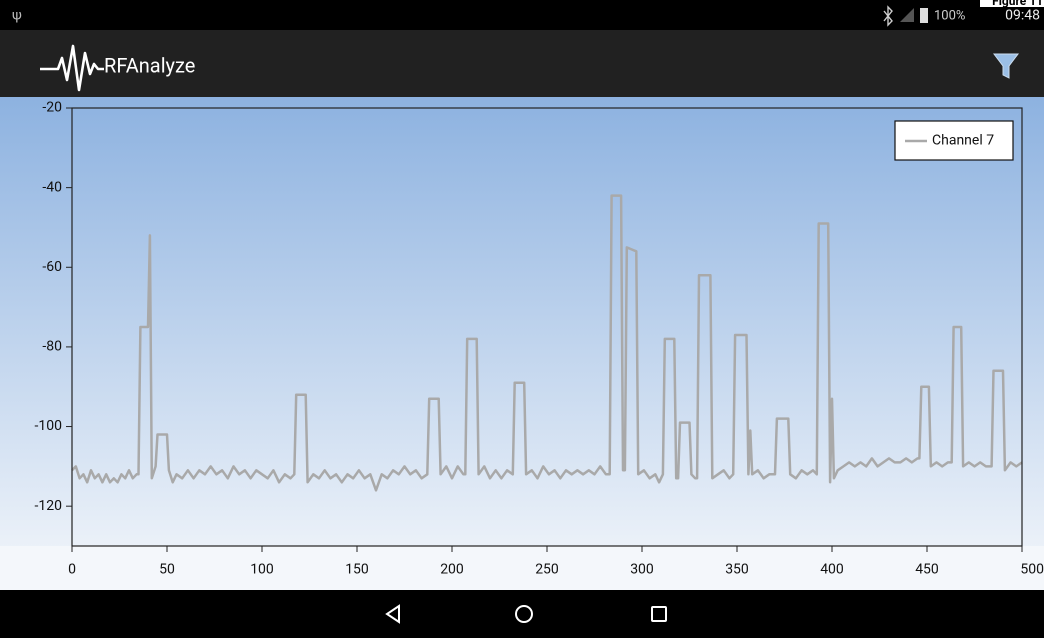  I want to click on app-logo, so click(72, 68).